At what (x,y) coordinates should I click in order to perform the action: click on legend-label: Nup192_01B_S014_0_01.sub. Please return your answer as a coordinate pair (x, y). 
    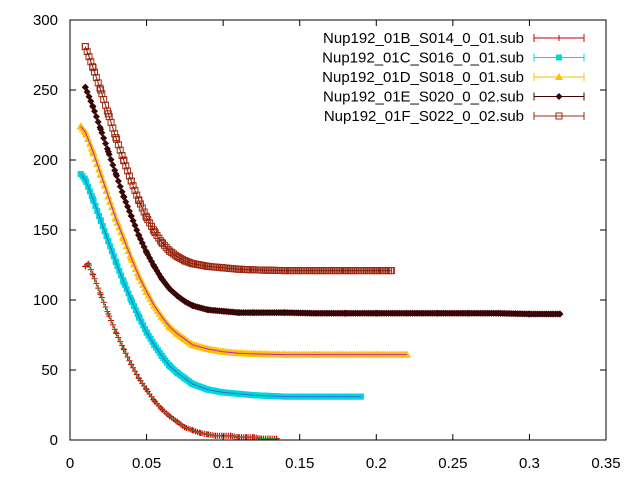
    Looking at the image, I should click on (423, 38).